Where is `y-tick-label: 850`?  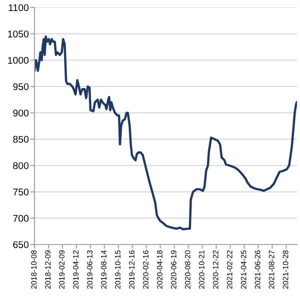
y-tick-label: 850 is located at coordinates (21, 139).